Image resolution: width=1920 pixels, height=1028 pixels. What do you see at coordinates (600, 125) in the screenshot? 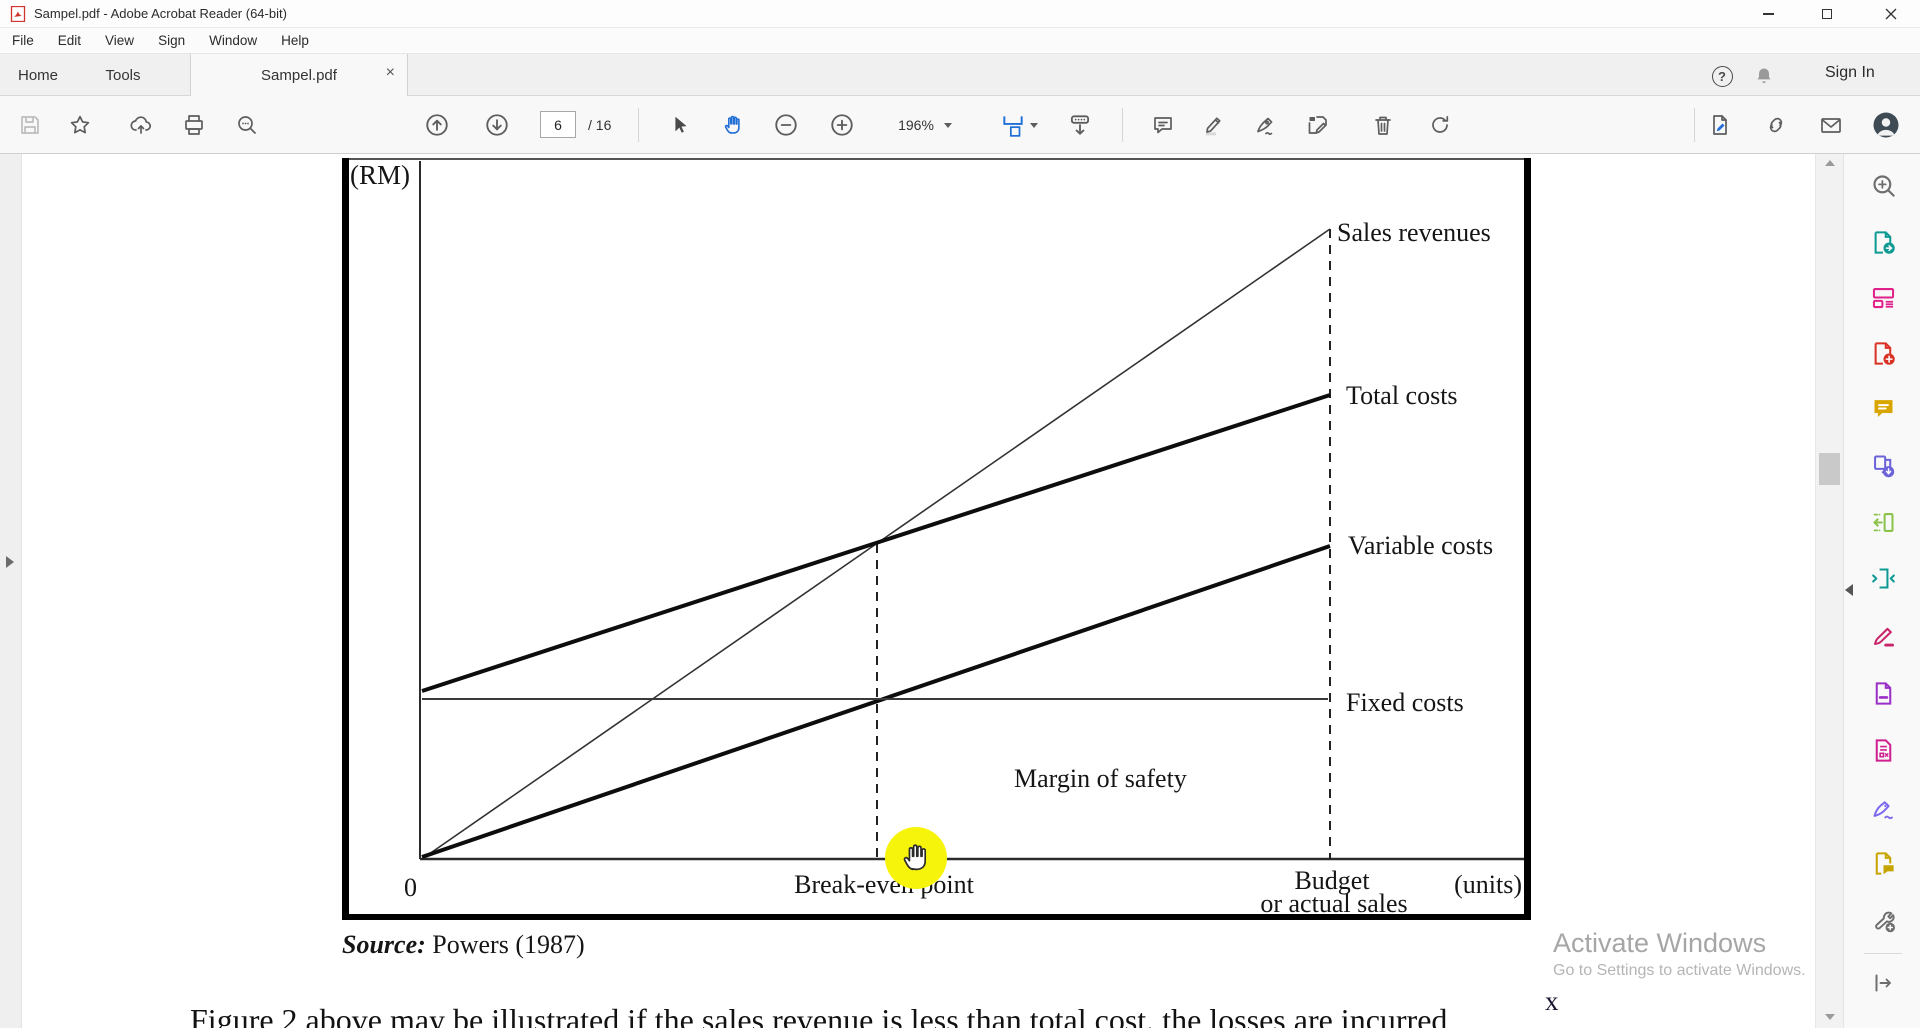
I see `page-total-label: / 16` at bounding box center [600, 125].